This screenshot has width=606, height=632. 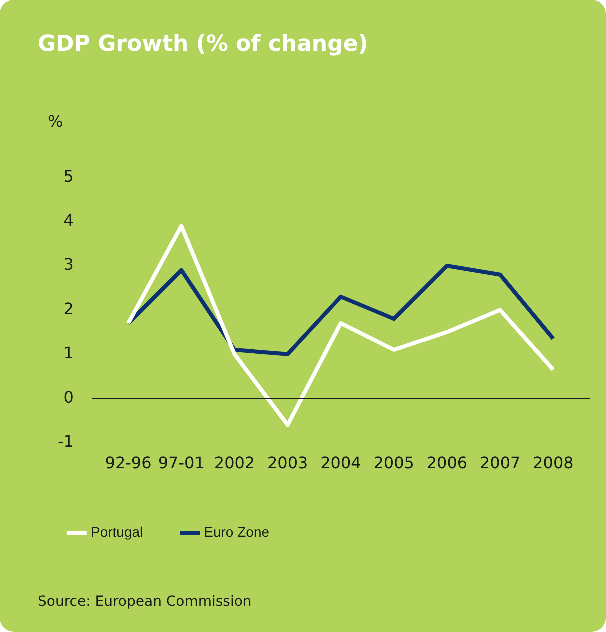 What do you see at coordinates (237, 532) in the screenshot?
I see `legend-label: Euro Zone` at bounding box center [237, 532].